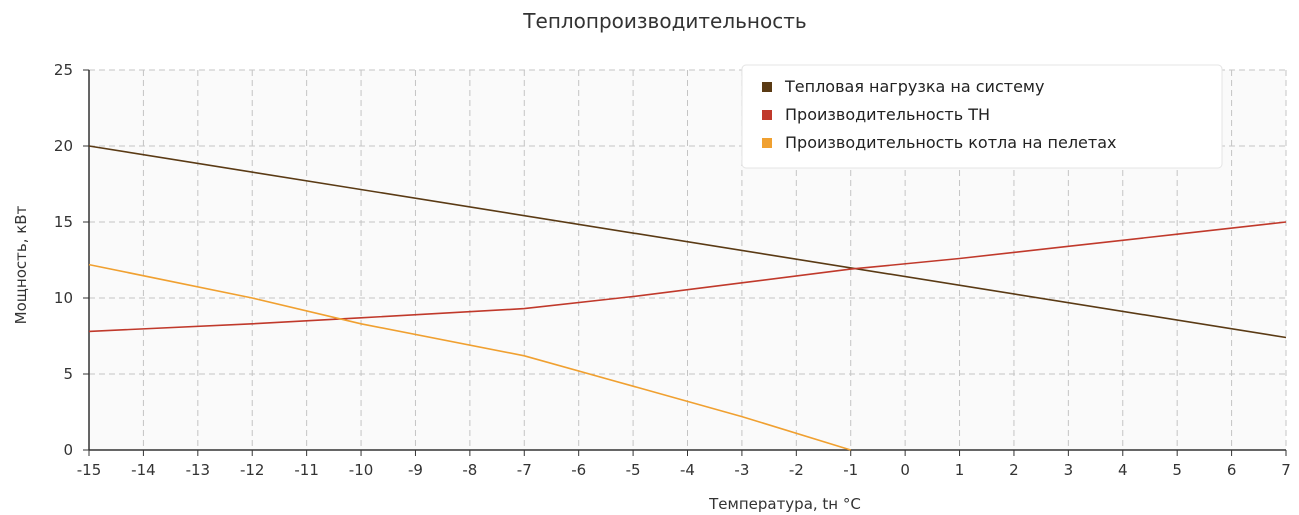 The width and height of the screenshot is (1299, 515). Describe the element at coordinates (1177, 470) in the screenshot. I see `x-tick-label: 5` at that location.